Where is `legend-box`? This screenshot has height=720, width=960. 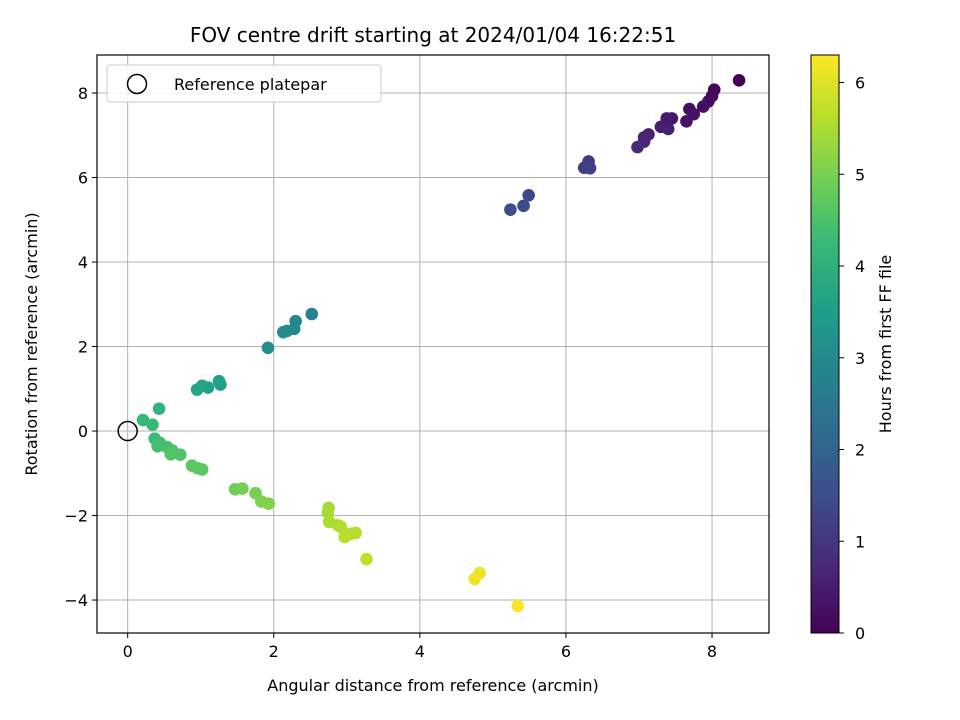
legend-box is located at coordinates (244, 83).